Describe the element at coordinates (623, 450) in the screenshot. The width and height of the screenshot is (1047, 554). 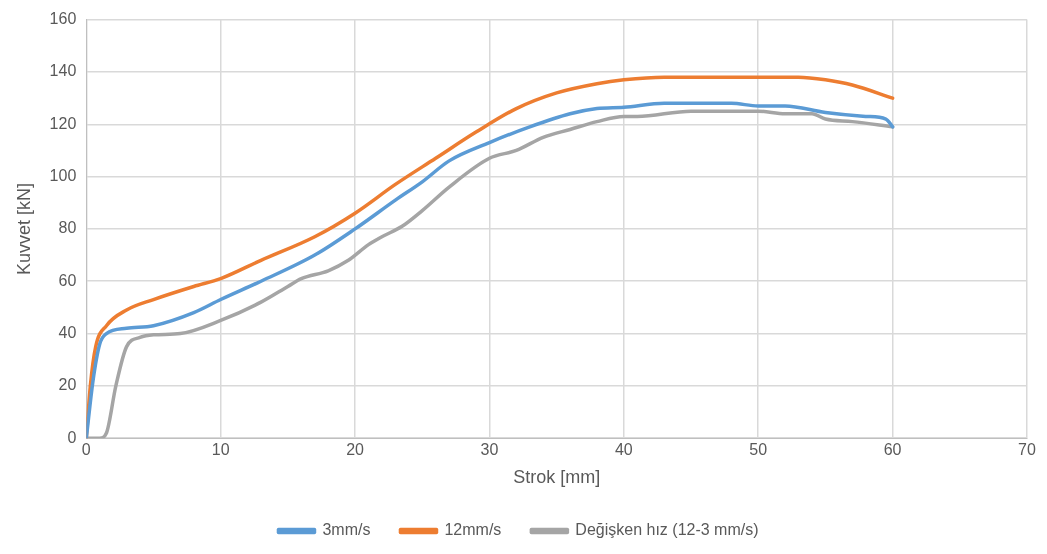
I see `x-tick-label: 40` at that location.